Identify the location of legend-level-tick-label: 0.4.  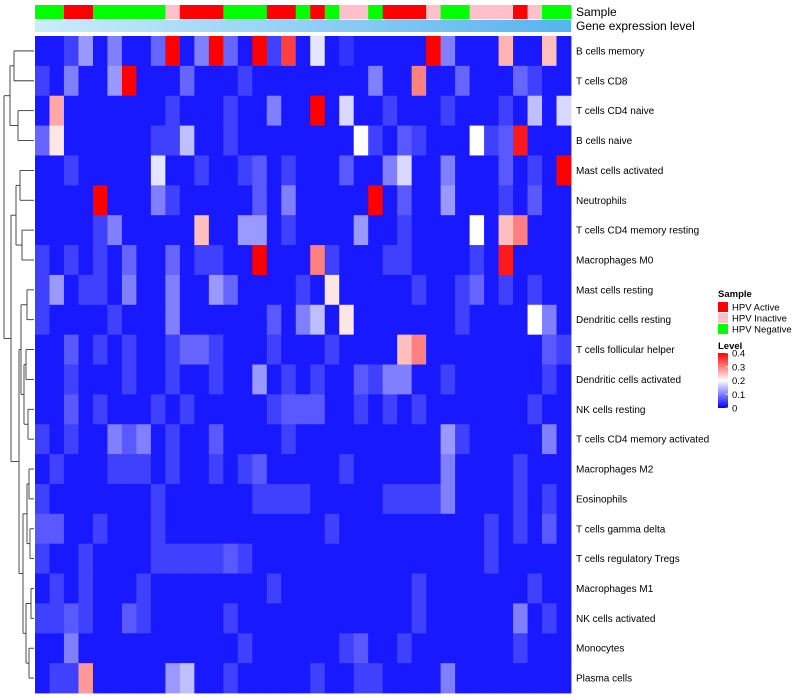
(738, 354).